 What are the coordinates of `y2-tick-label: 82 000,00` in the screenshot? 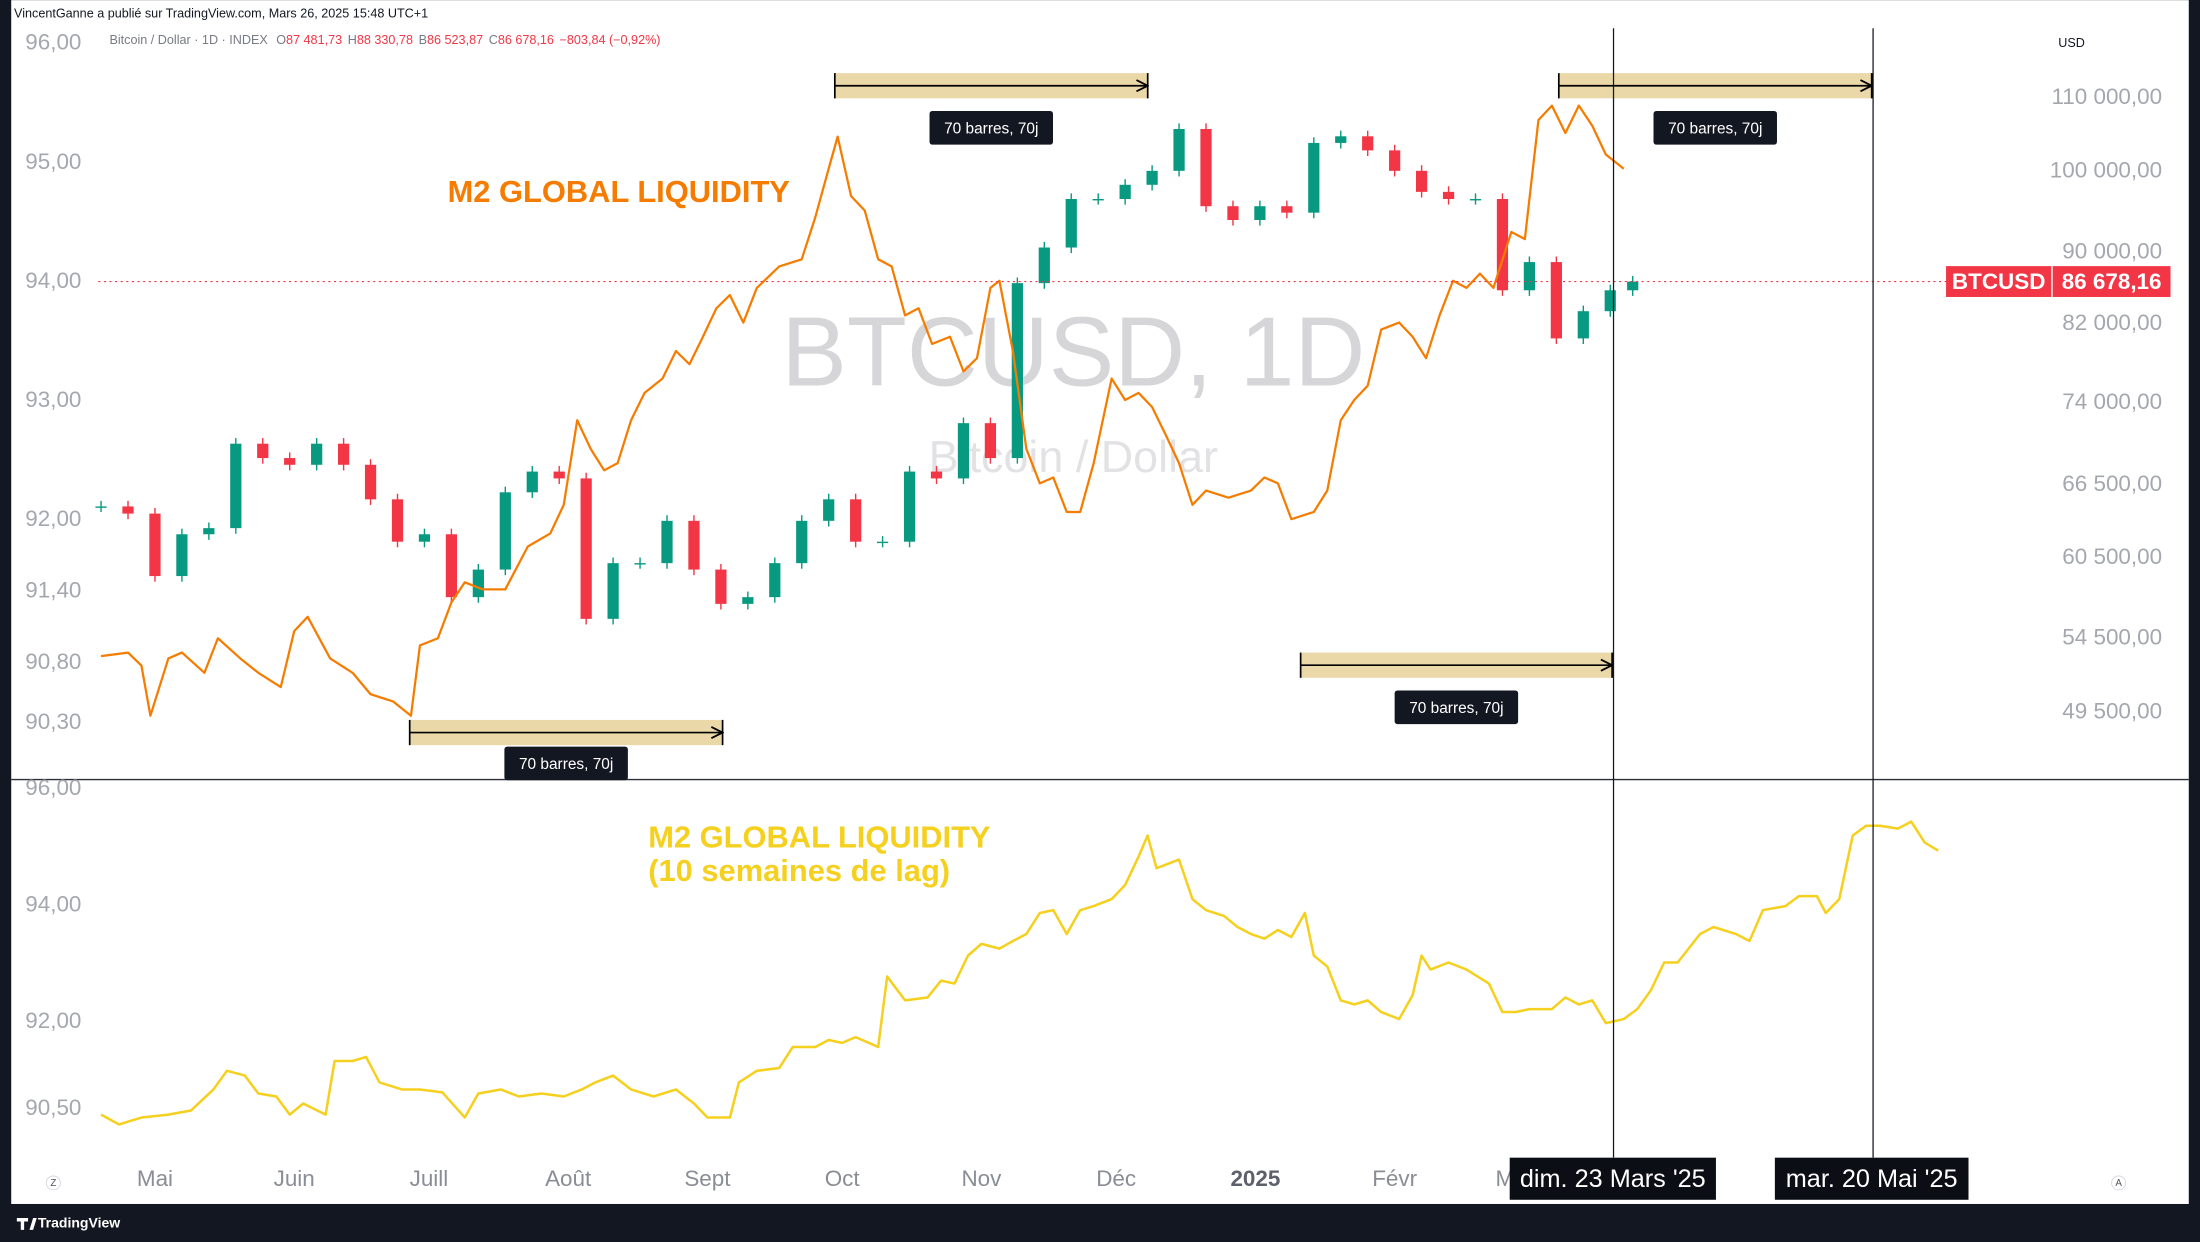 It's located at (2112, 322).